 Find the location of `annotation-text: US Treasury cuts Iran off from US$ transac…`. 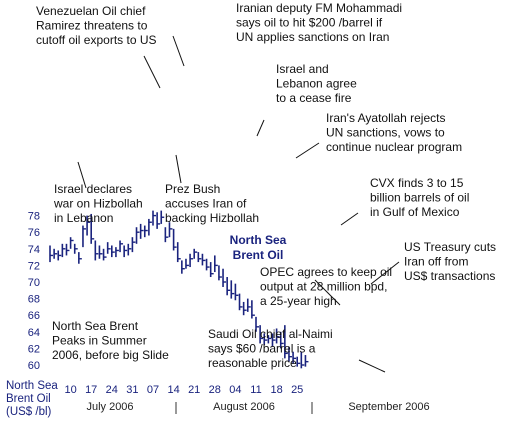

annotation-text: US Treasury cuts Iran off from US$ transac… is located at coordinates (450, 261).